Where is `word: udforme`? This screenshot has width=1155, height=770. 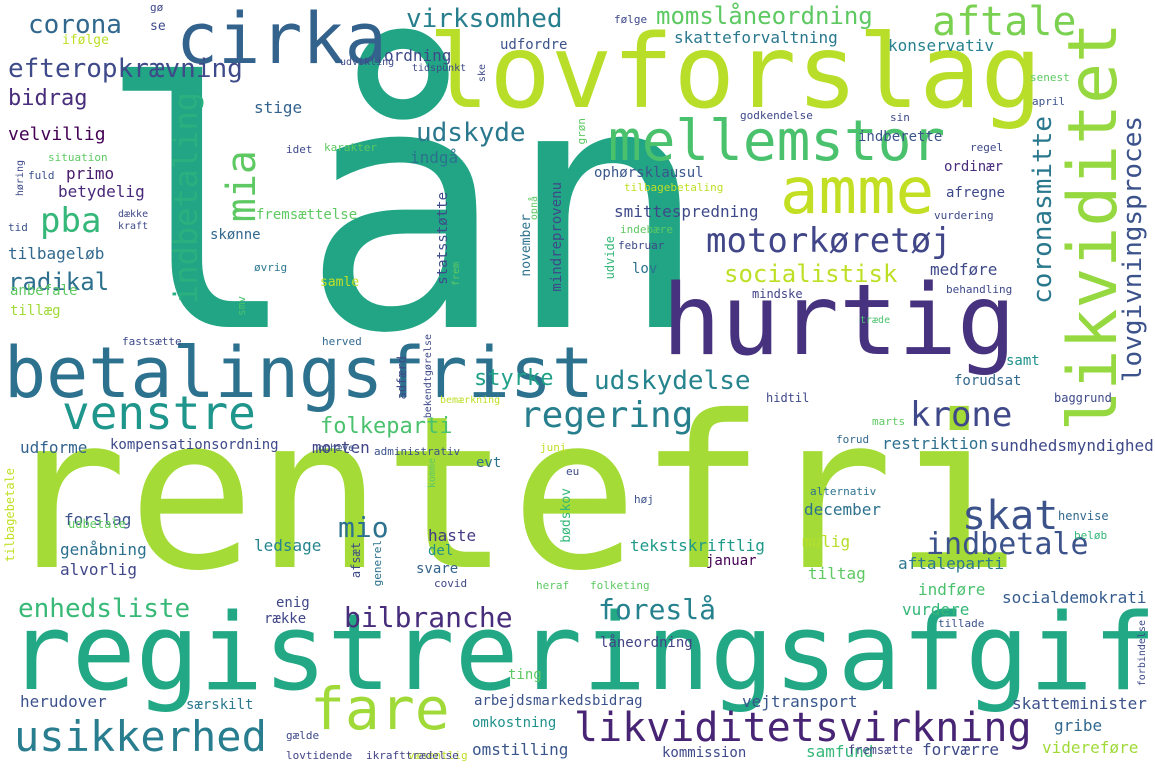 word: udforme is located at coordinates (54, 447).